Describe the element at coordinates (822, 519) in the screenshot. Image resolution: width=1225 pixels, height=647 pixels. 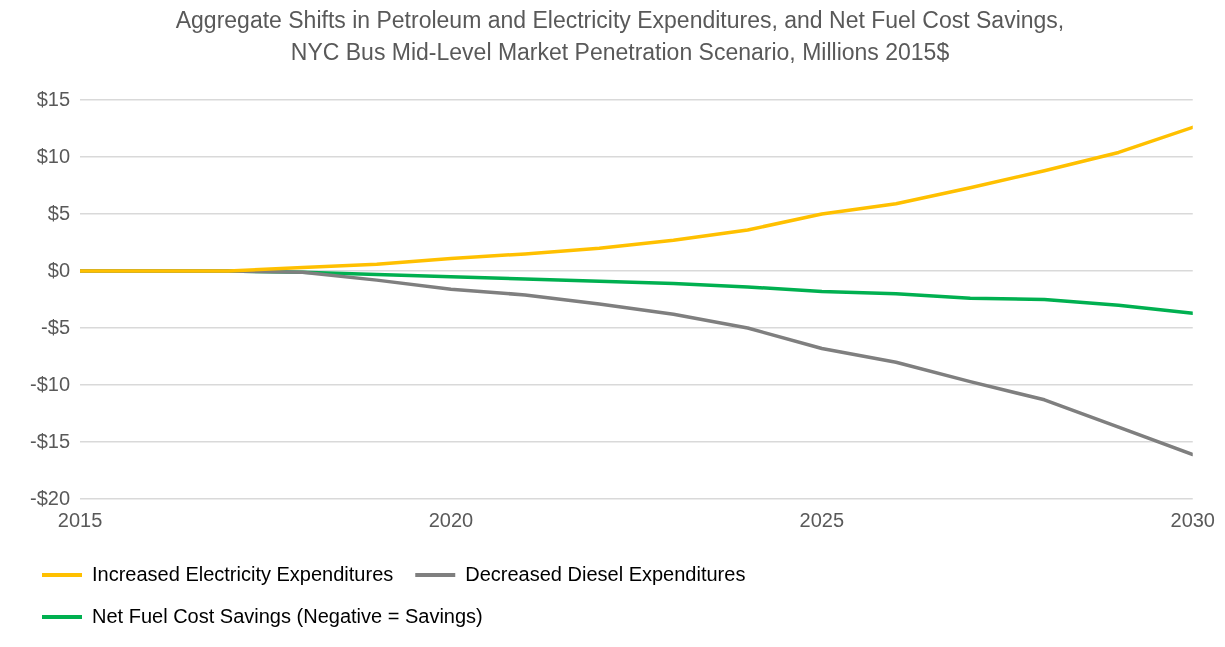
I see `x-tick-label: 2025` at that location.